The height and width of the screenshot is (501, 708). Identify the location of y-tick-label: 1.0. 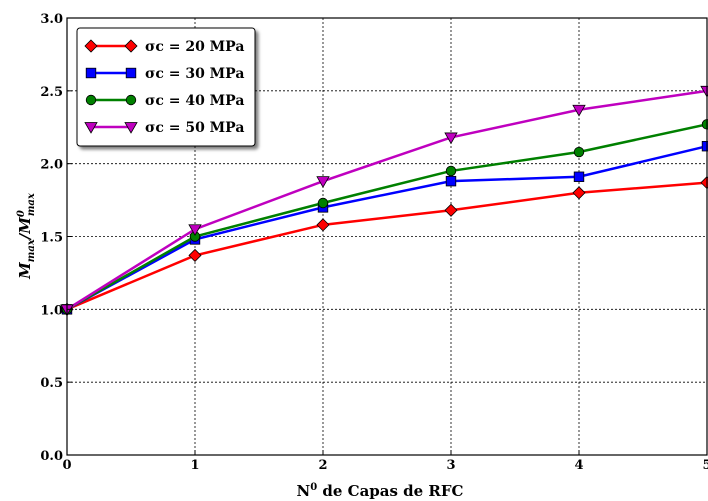
(51, 310).